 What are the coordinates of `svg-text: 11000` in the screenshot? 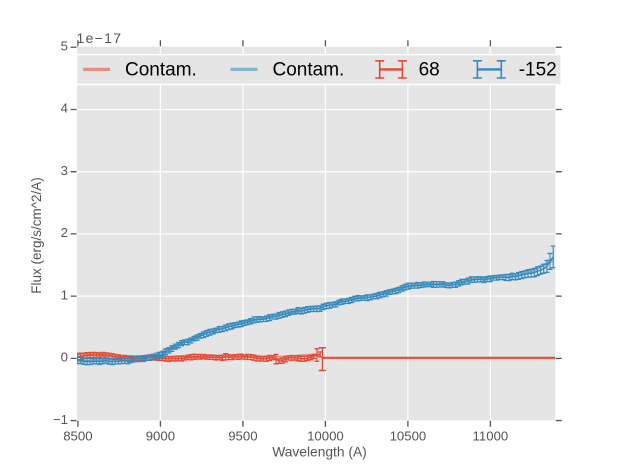 It's located at (491, 435).